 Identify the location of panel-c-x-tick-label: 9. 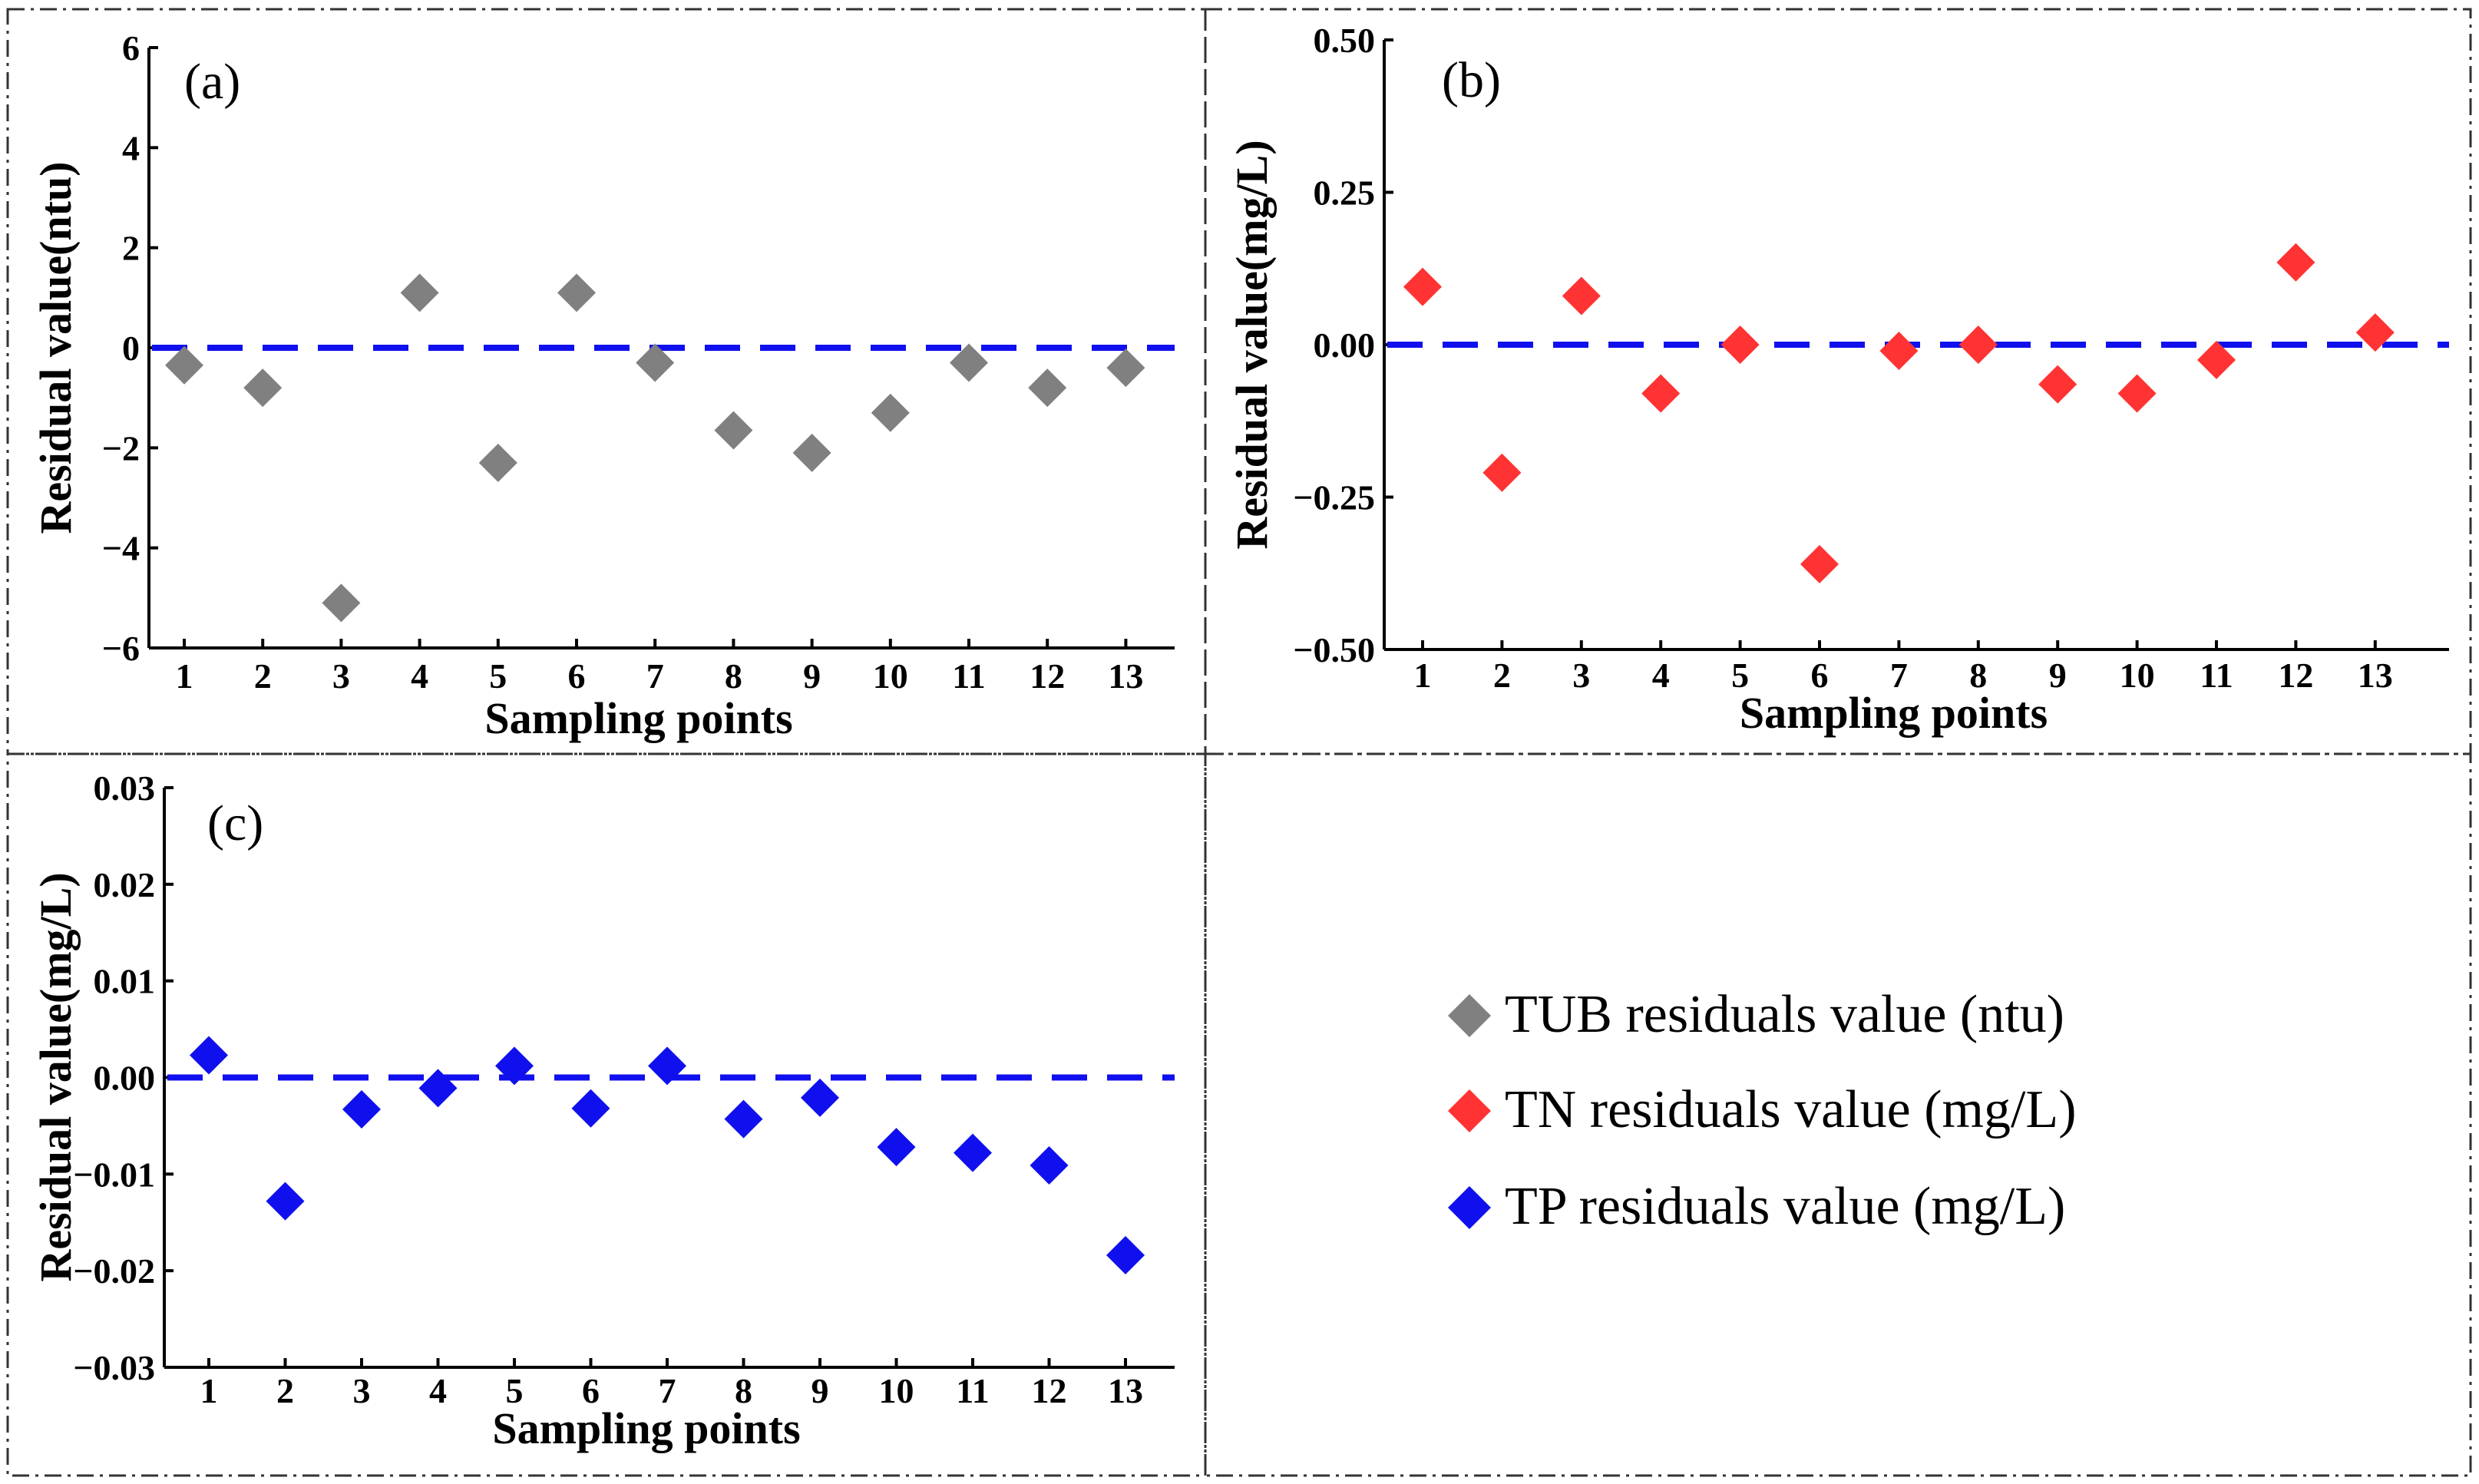
(820, 1390).